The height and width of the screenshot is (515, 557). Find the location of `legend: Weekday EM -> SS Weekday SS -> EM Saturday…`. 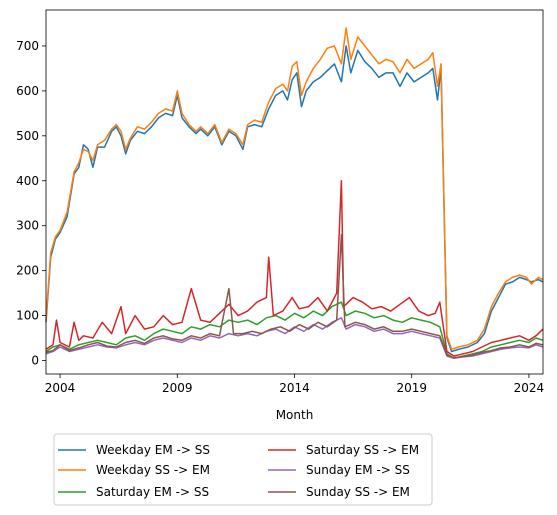

legend: Weekday EM -> SS Weekday SS -> EM Saturday… is located at coordinates (243, 469).